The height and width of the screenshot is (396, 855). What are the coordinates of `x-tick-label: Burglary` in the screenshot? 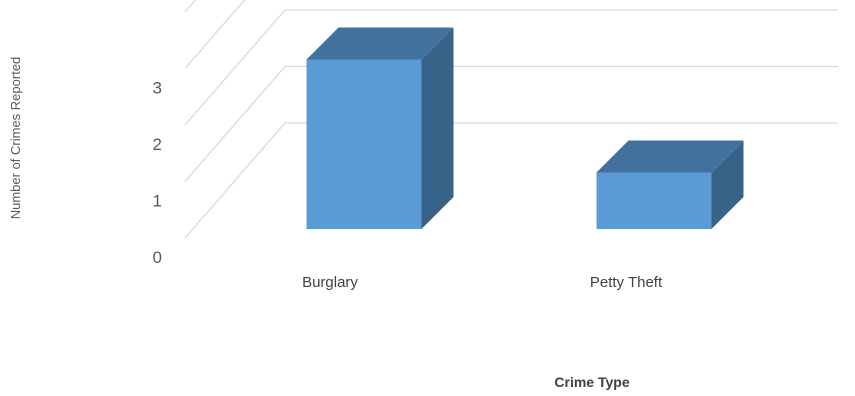 It's located at (330, 282).